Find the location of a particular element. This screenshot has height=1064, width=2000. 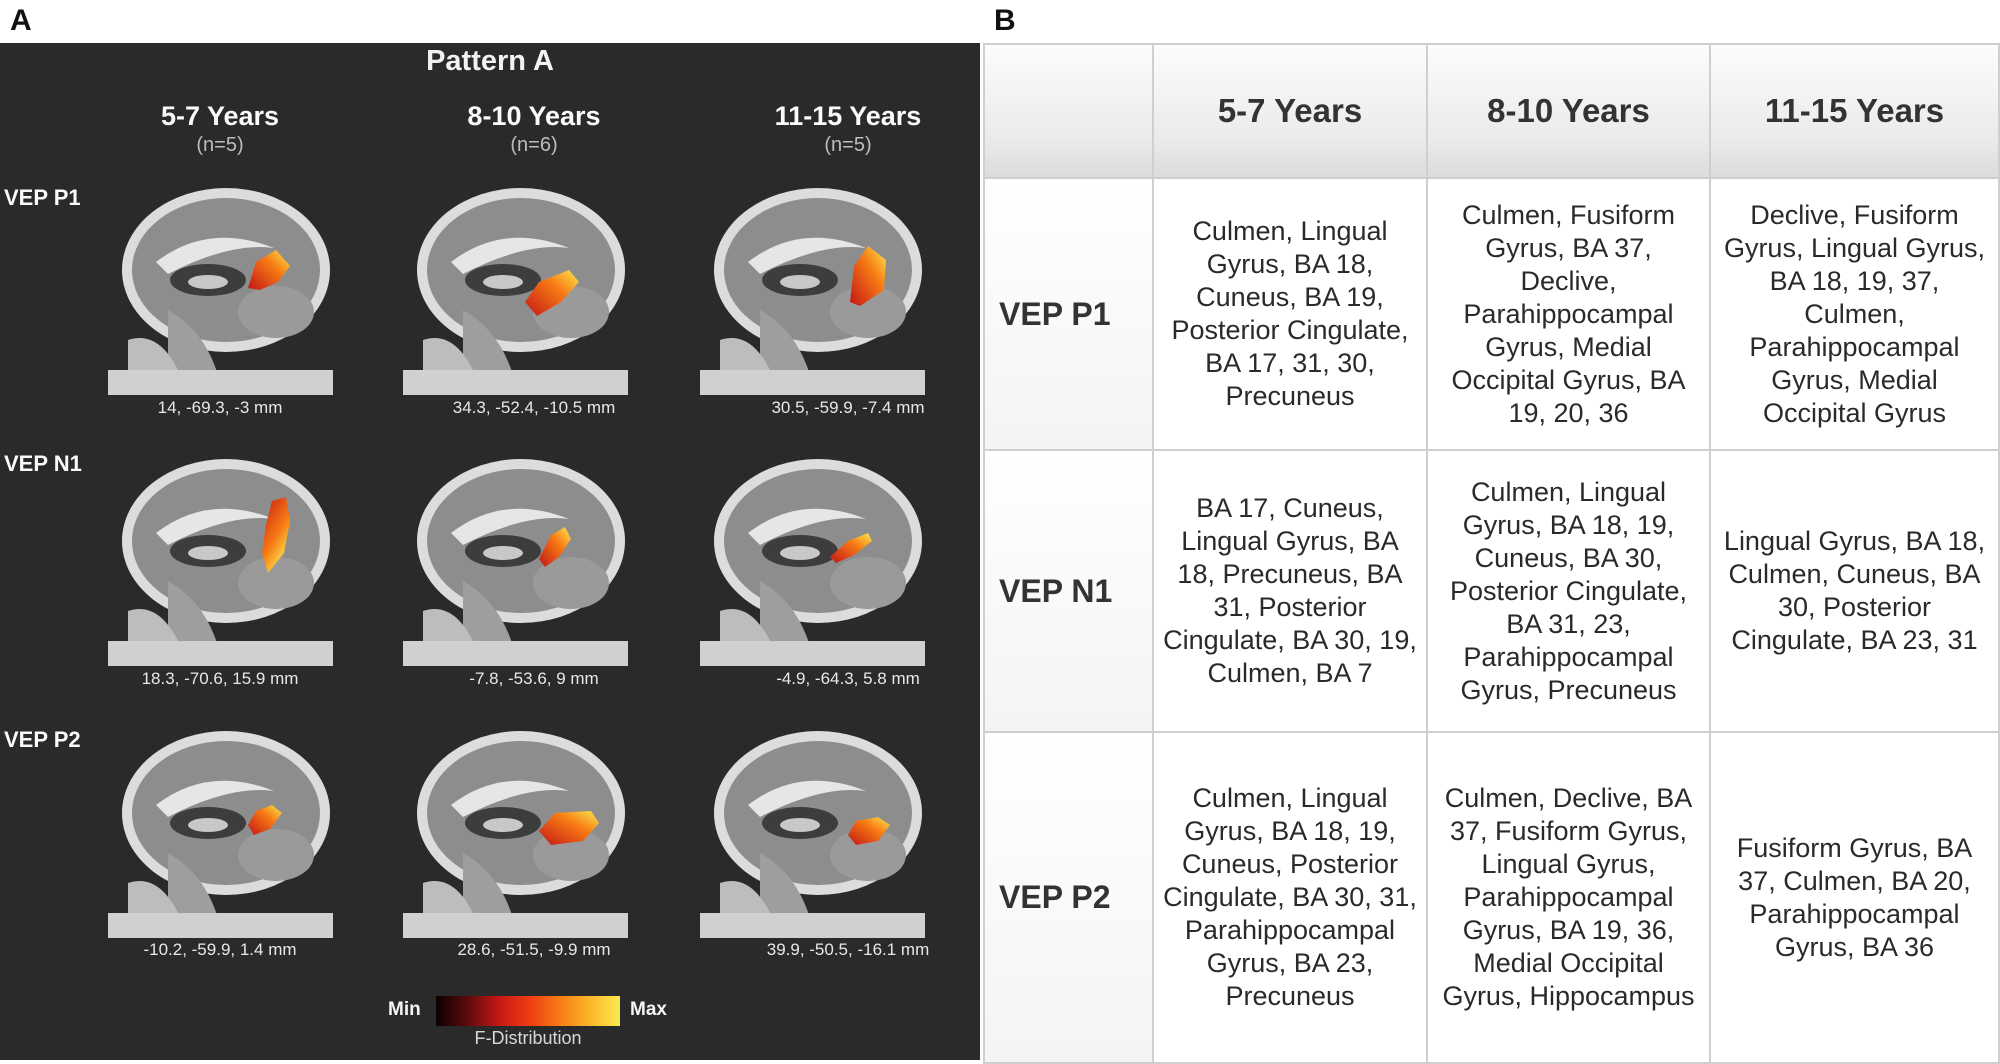

table-column-header: 11-15 Years is located at coordinates (1854, 111).